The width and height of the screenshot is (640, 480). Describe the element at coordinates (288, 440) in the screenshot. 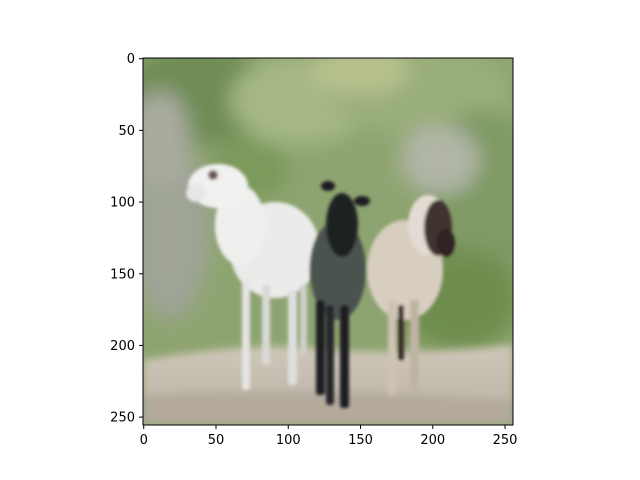

I see `x-tick-label: 100` at that location.